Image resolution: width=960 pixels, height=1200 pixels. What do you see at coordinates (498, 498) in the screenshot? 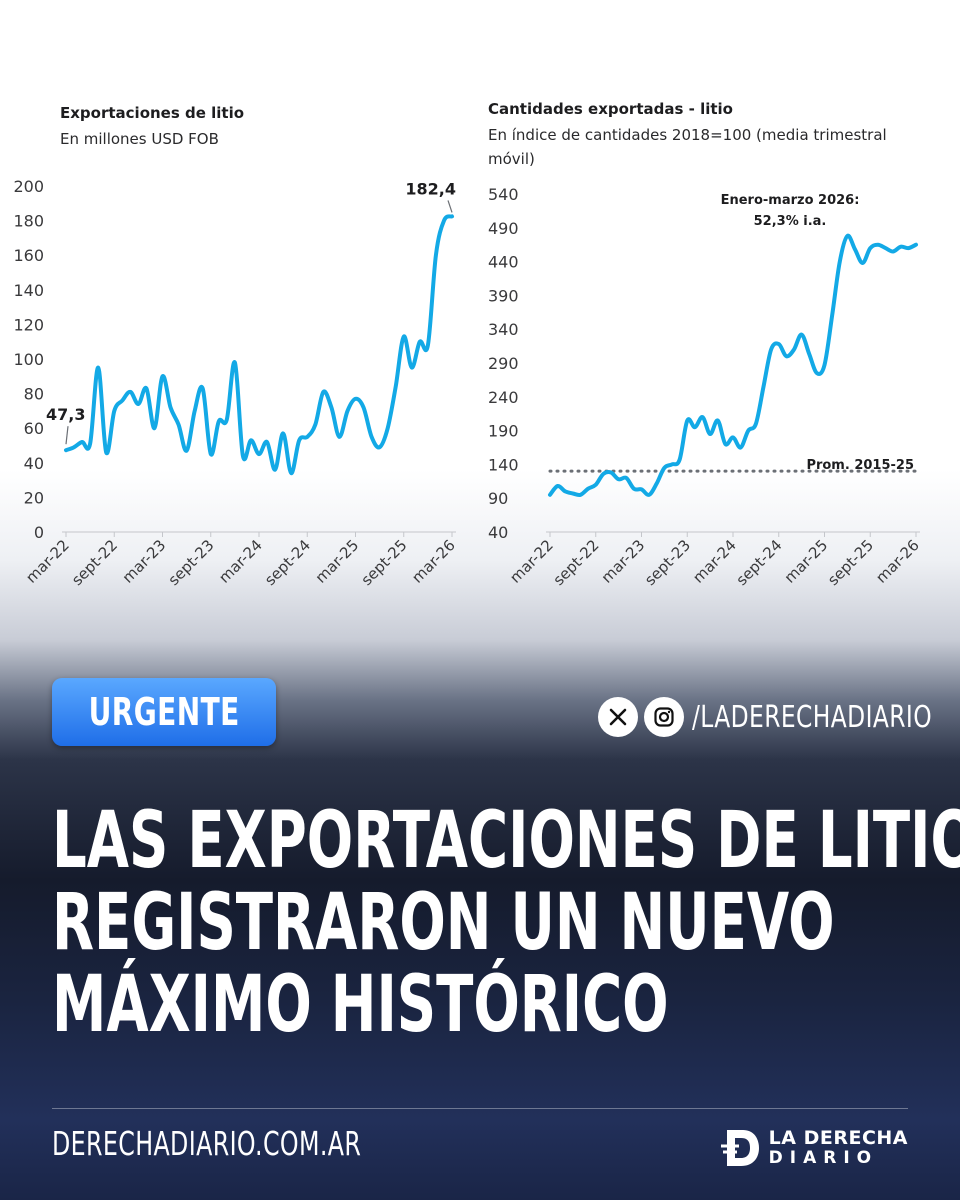
I see `chart2-ytick-label: 90` at bounding box center [498, 498].